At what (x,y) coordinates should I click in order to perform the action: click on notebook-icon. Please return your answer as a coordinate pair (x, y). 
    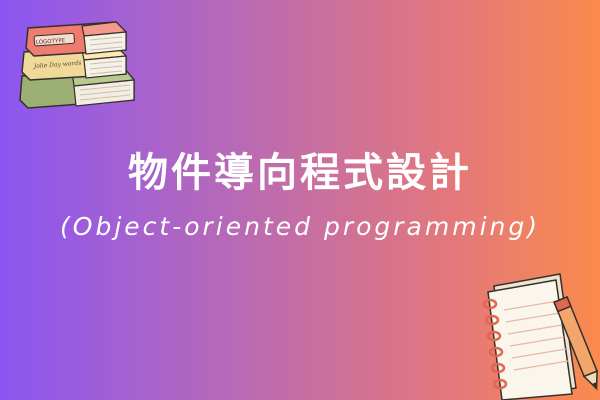
    Looking at the image, I should click on (540, 336).